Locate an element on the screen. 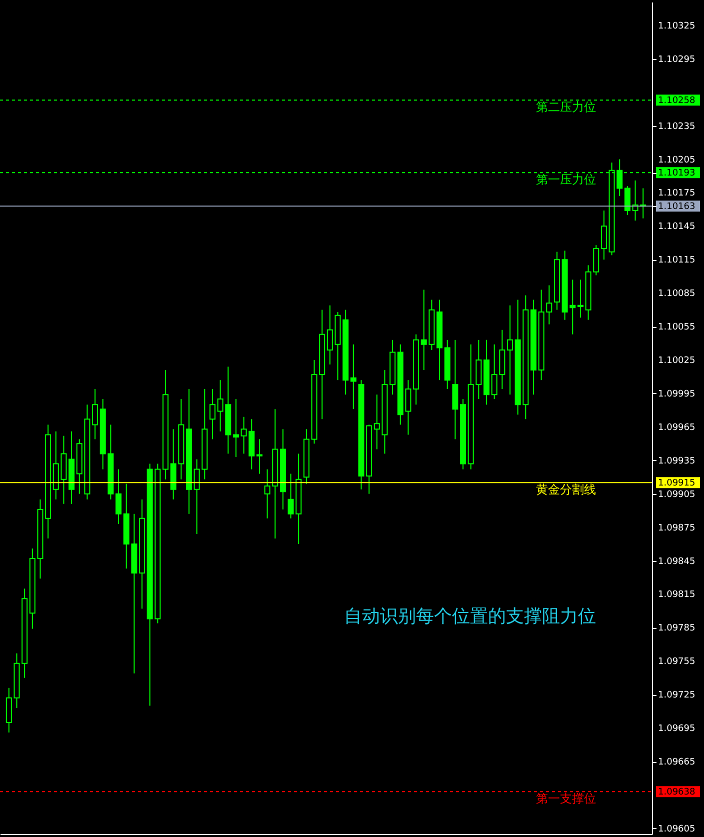 The height and width of the screenshot is (837, 704). y-tick-label: 1.10175 is located at coordinates (677, 193).